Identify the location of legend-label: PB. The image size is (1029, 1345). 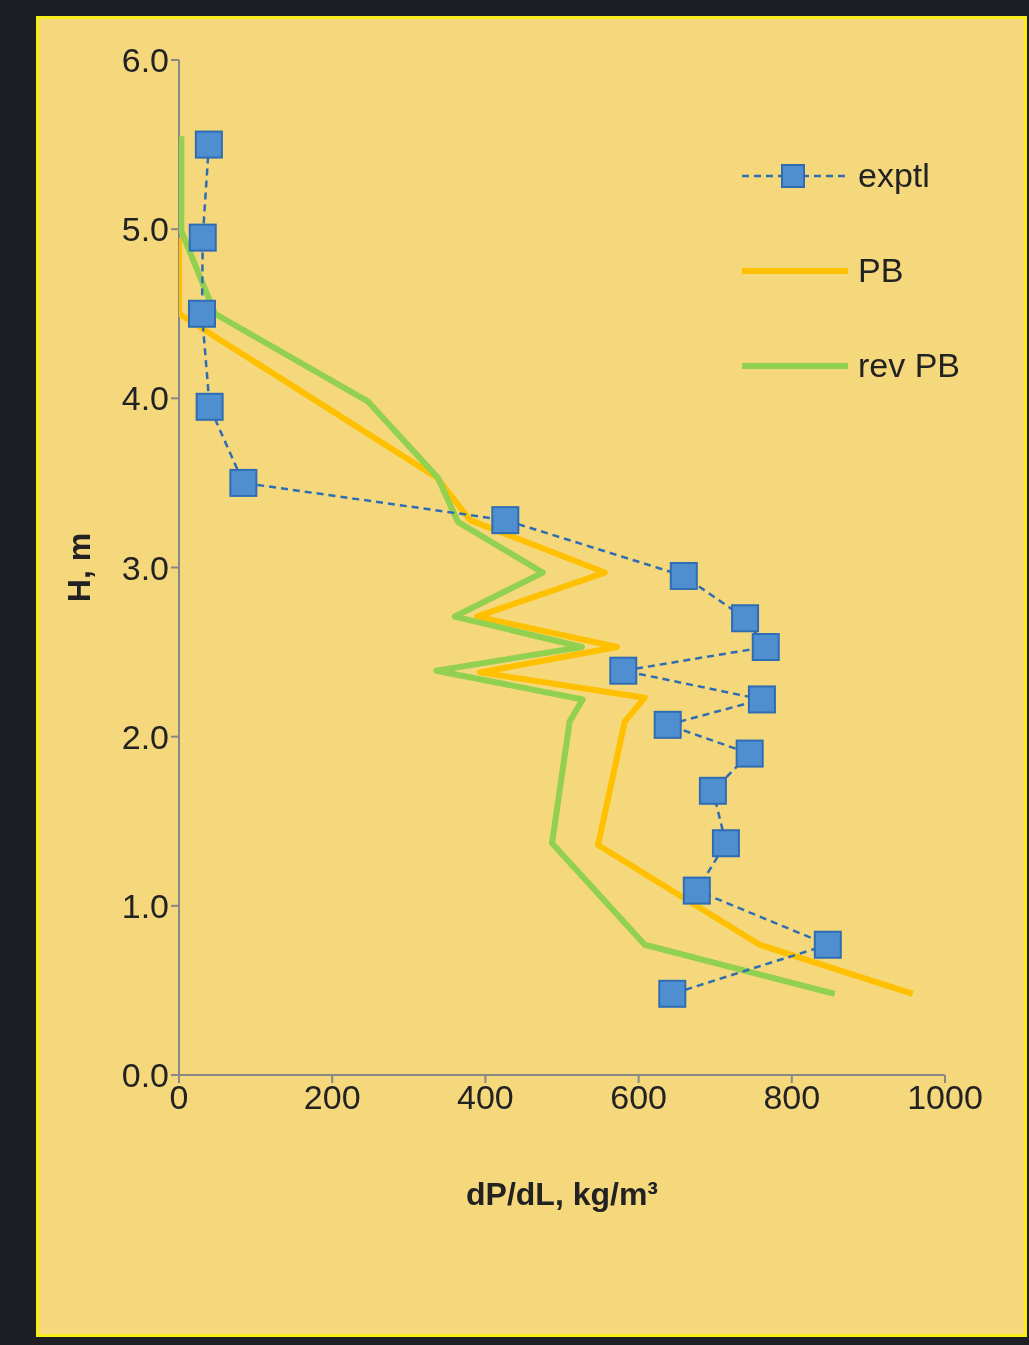
(881, 270).